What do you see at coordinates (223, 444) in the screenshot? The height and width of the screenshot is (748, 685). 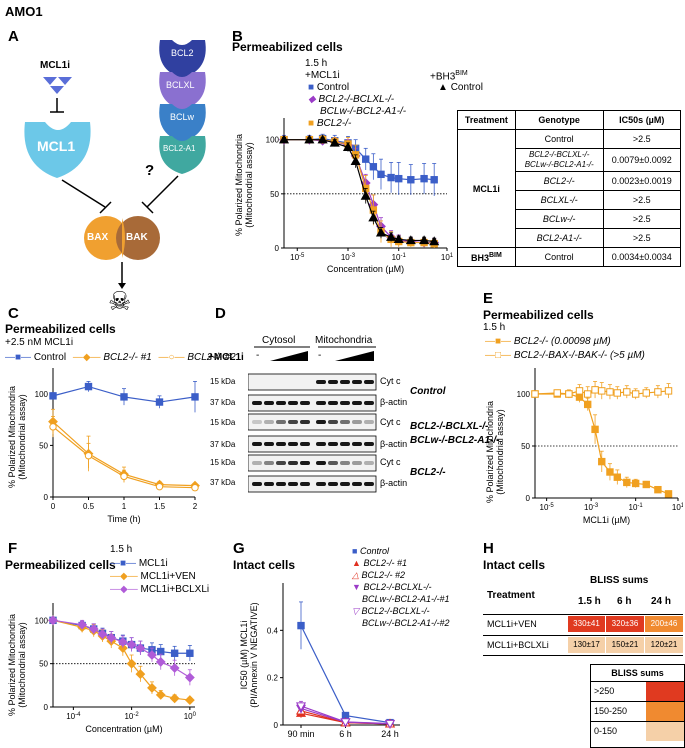 I see `blot2-kda2: 37 kDa` at bounding box center [223, 444].